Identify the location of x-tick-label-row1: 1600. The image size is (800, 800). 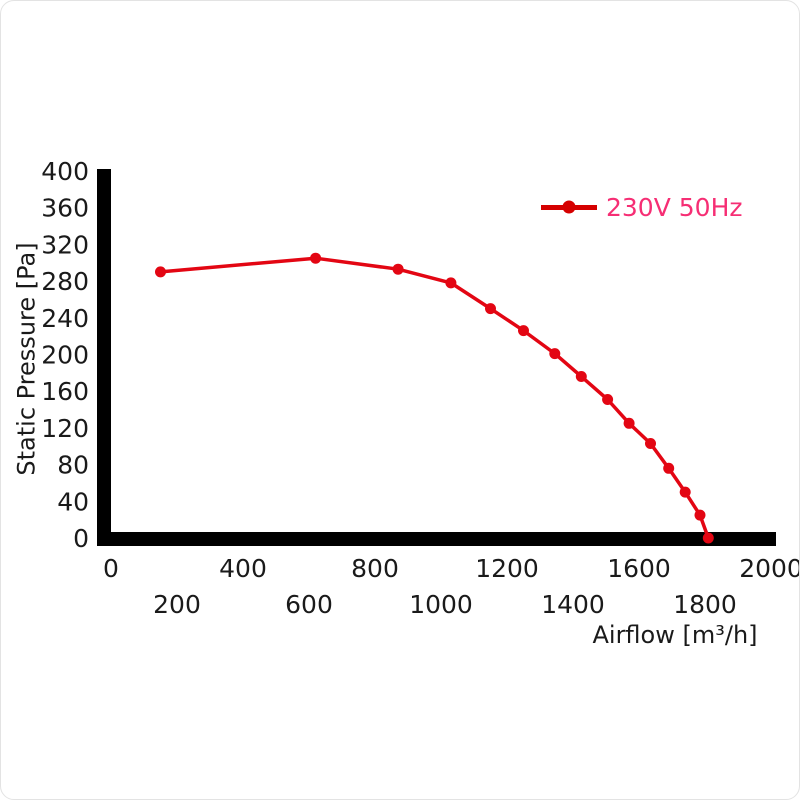
(639, 568).